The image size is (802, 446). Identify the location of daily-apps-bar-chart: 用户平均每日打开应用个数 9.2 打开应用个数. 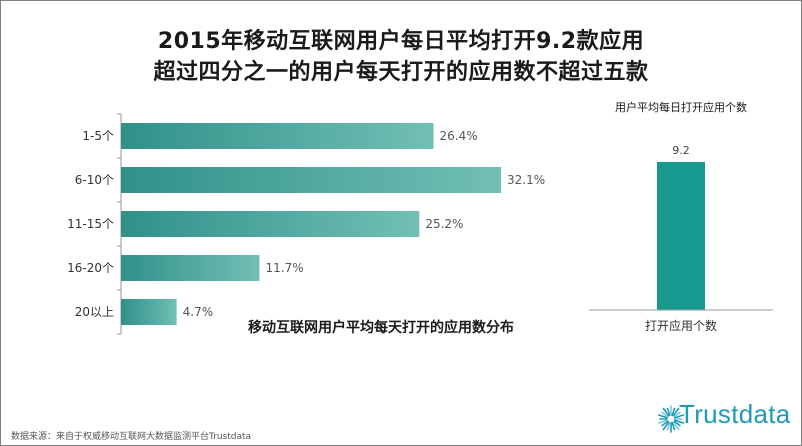
(681, 216).